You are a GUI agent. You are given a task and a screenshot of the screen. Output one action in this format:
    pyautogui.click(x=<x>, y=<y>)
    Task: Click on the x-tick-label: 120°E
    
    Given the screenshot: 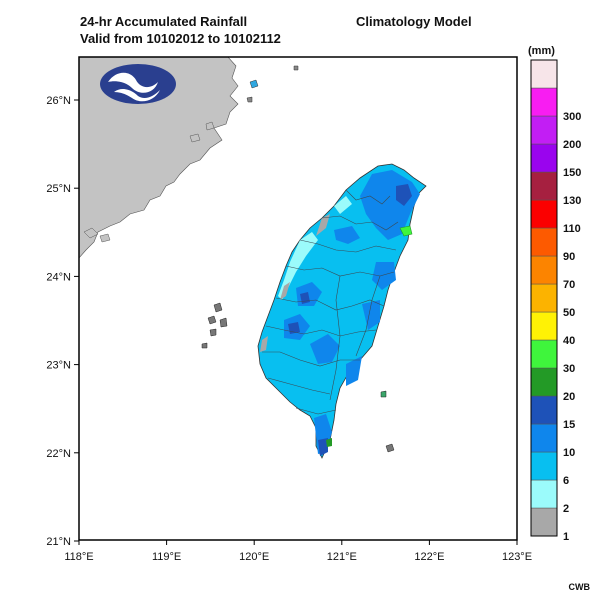 What is the action you would take?
    pyautogui.click(x=254, y=557)
    